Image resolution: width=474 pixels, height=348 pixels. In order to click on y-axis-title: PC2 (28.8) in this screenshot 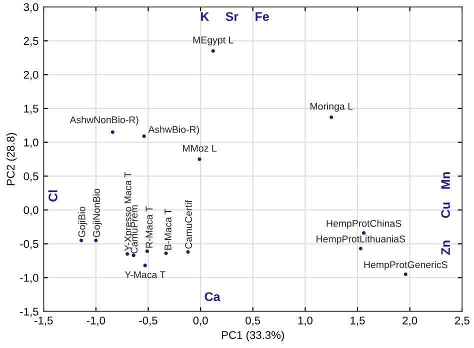, I will do `click(11, 159)`.